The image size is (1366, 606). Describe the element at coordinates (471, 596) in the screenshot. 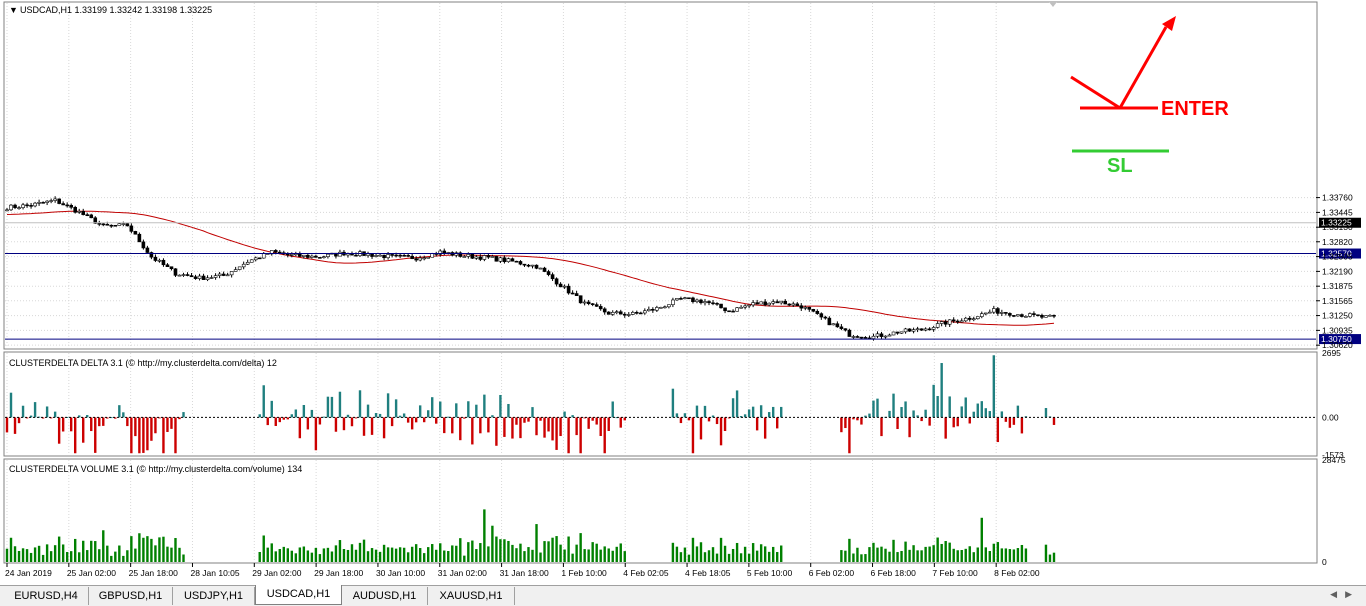

I see `tab-xauusd-h1: XAUUSD,H1` at that location.